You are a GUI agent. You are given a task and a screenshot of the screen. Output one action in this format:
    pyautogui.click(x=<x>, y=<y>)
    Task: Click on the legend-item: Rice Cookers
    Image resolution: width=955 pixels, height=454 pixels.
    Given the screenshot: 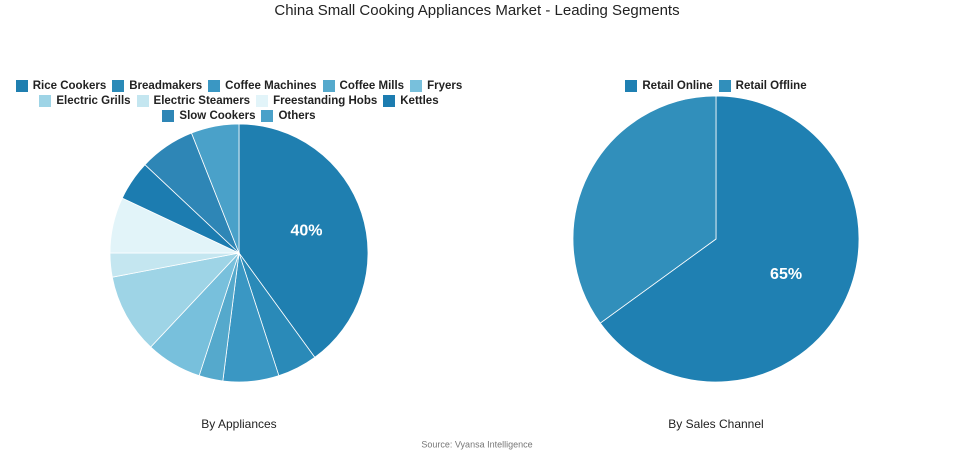 What is the action you would take?
    pyautogui.click(x=61, y=86)
    